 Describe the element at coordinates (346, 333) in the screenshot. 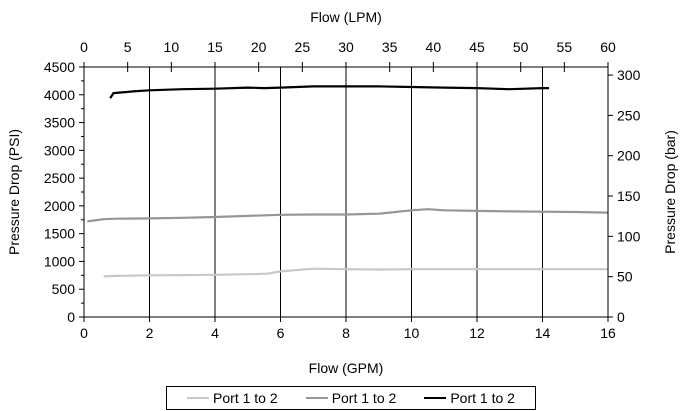

I see `x-bottom-tick-label: 8` at that location.